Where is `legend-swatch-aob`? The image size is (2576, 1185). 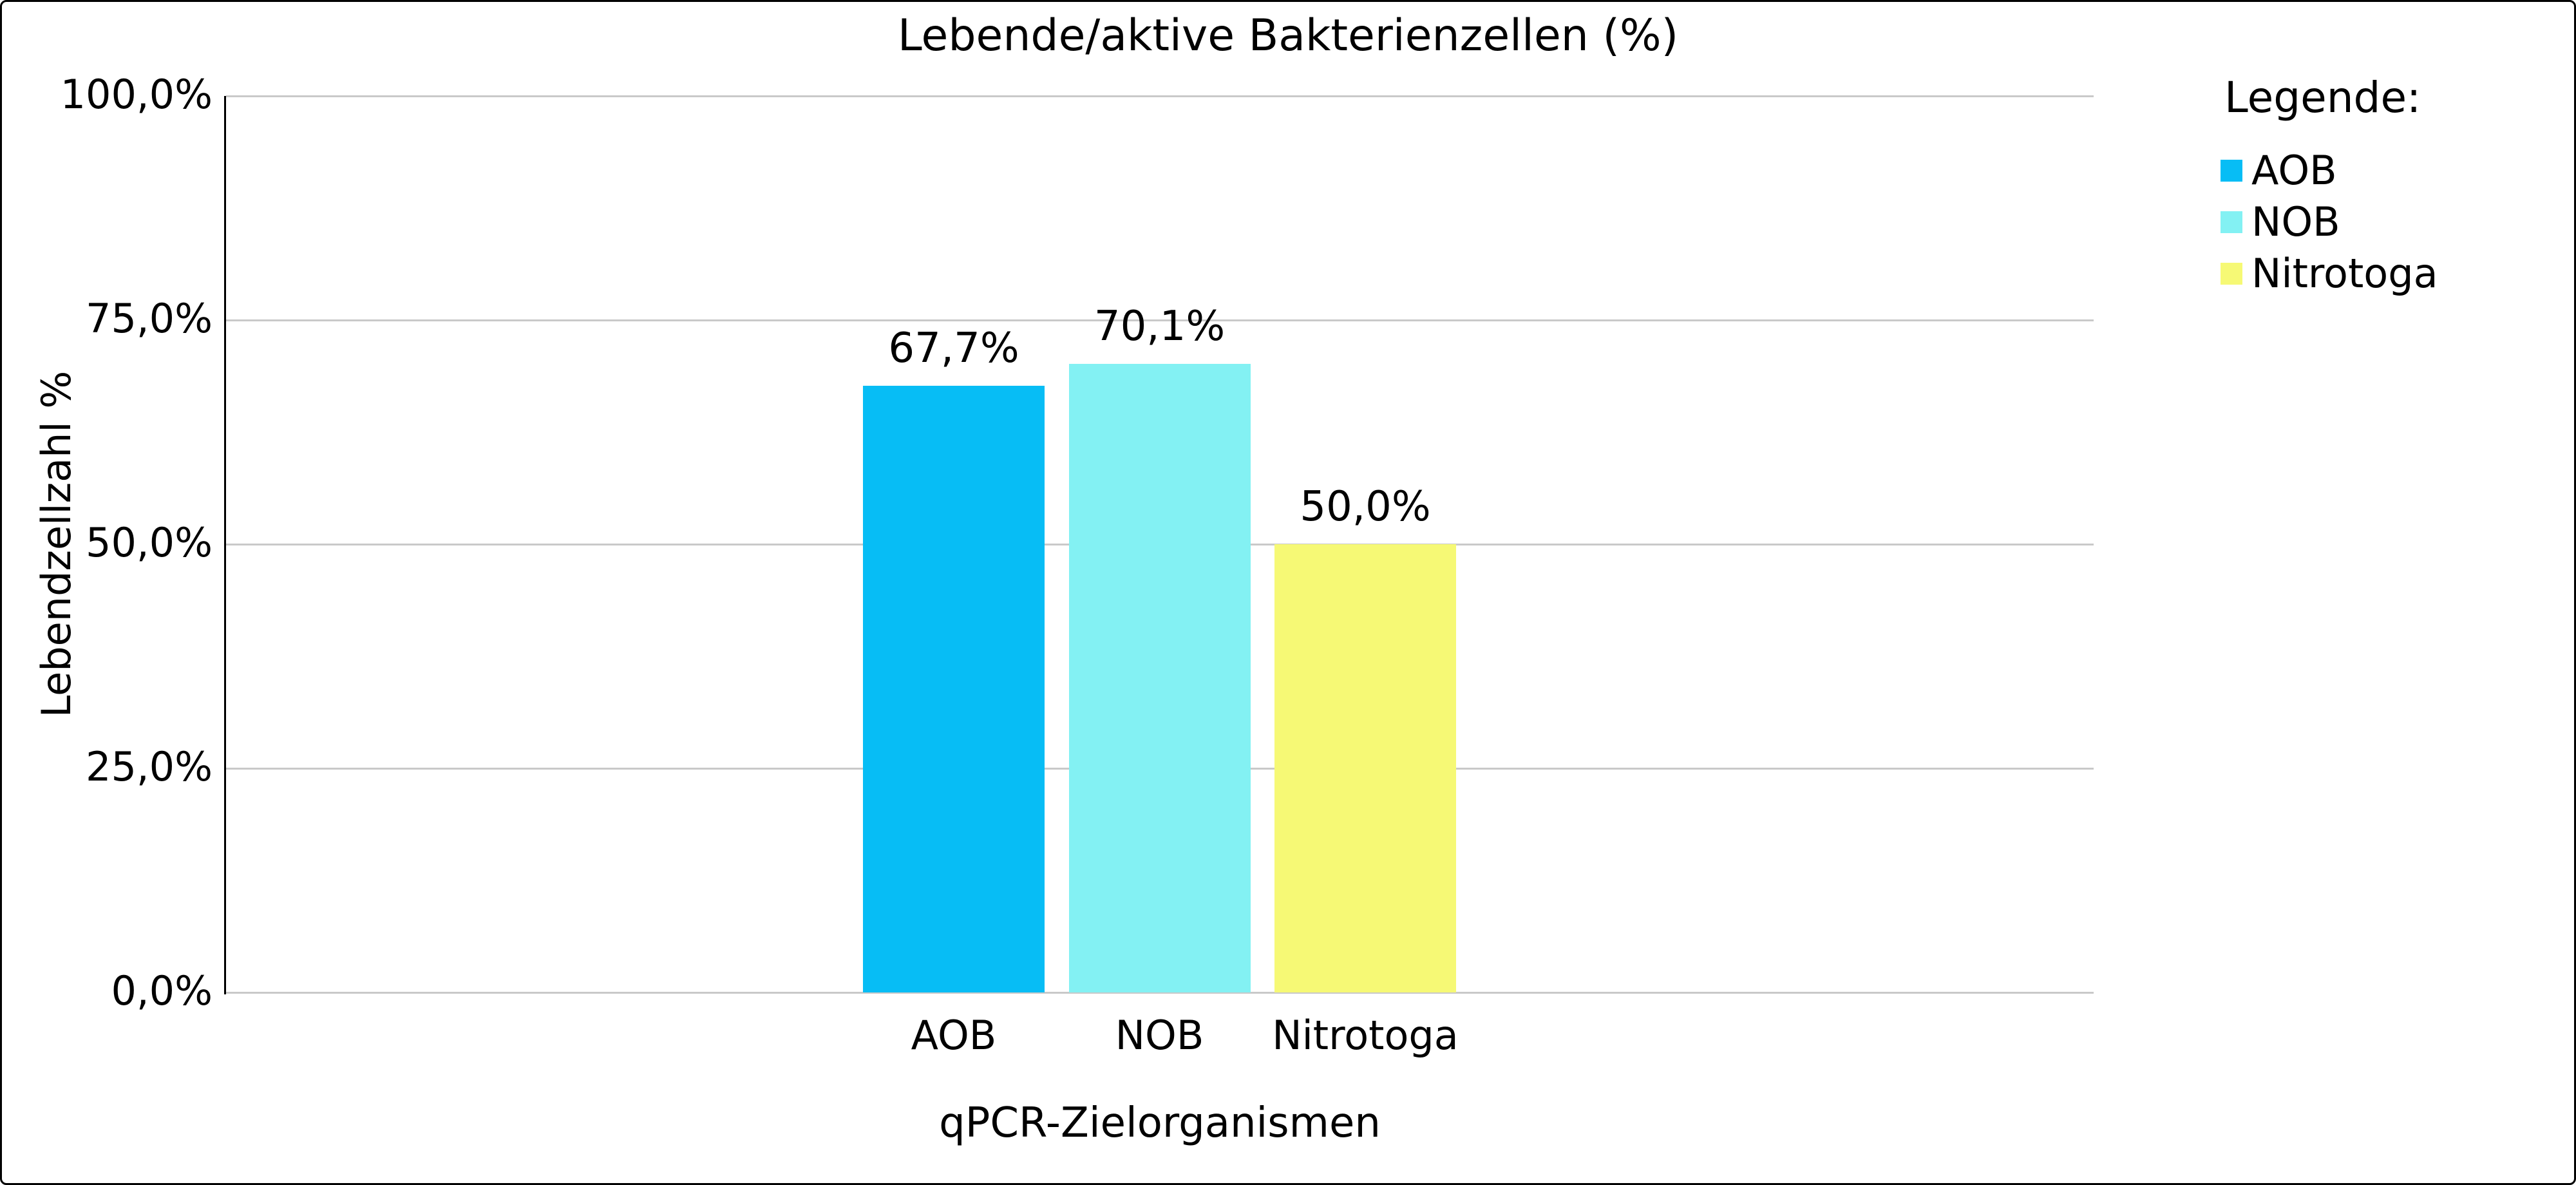 legend-swatch-aob is located at coordinates (2231, 171).